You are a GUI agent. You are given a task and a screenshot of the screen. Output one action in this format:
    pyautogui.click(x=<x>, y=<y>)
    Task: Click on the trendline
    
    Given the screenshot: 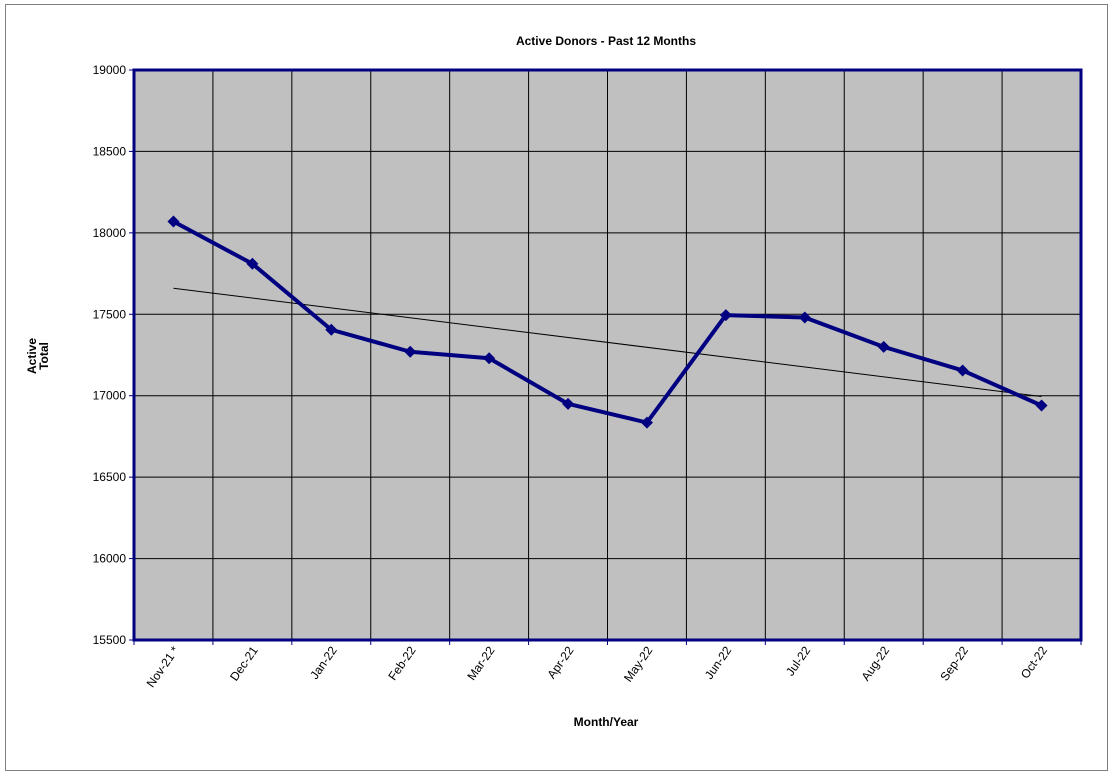 What is the action you would take?
    pyautogui.click(x=607, y=342)
    